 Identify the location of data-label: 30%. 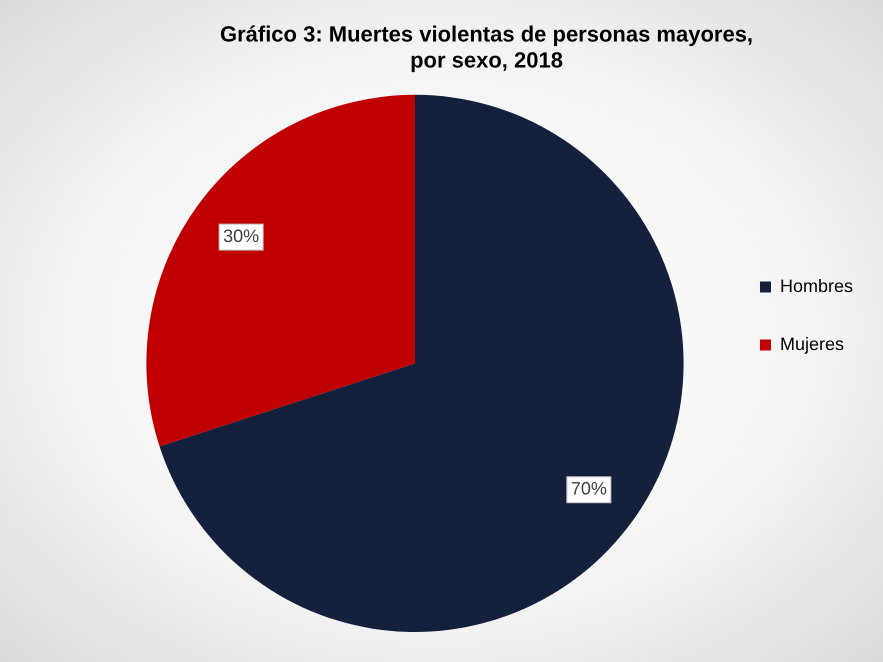
(241, 236).